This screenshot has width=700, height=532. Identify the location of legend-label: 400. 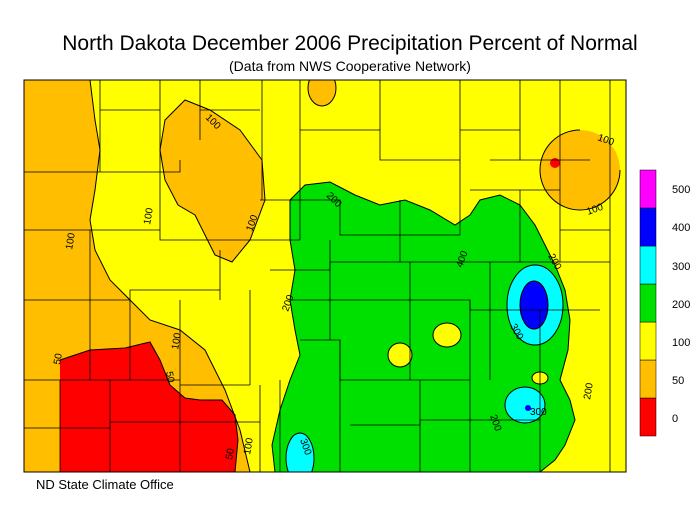
(681, 228).